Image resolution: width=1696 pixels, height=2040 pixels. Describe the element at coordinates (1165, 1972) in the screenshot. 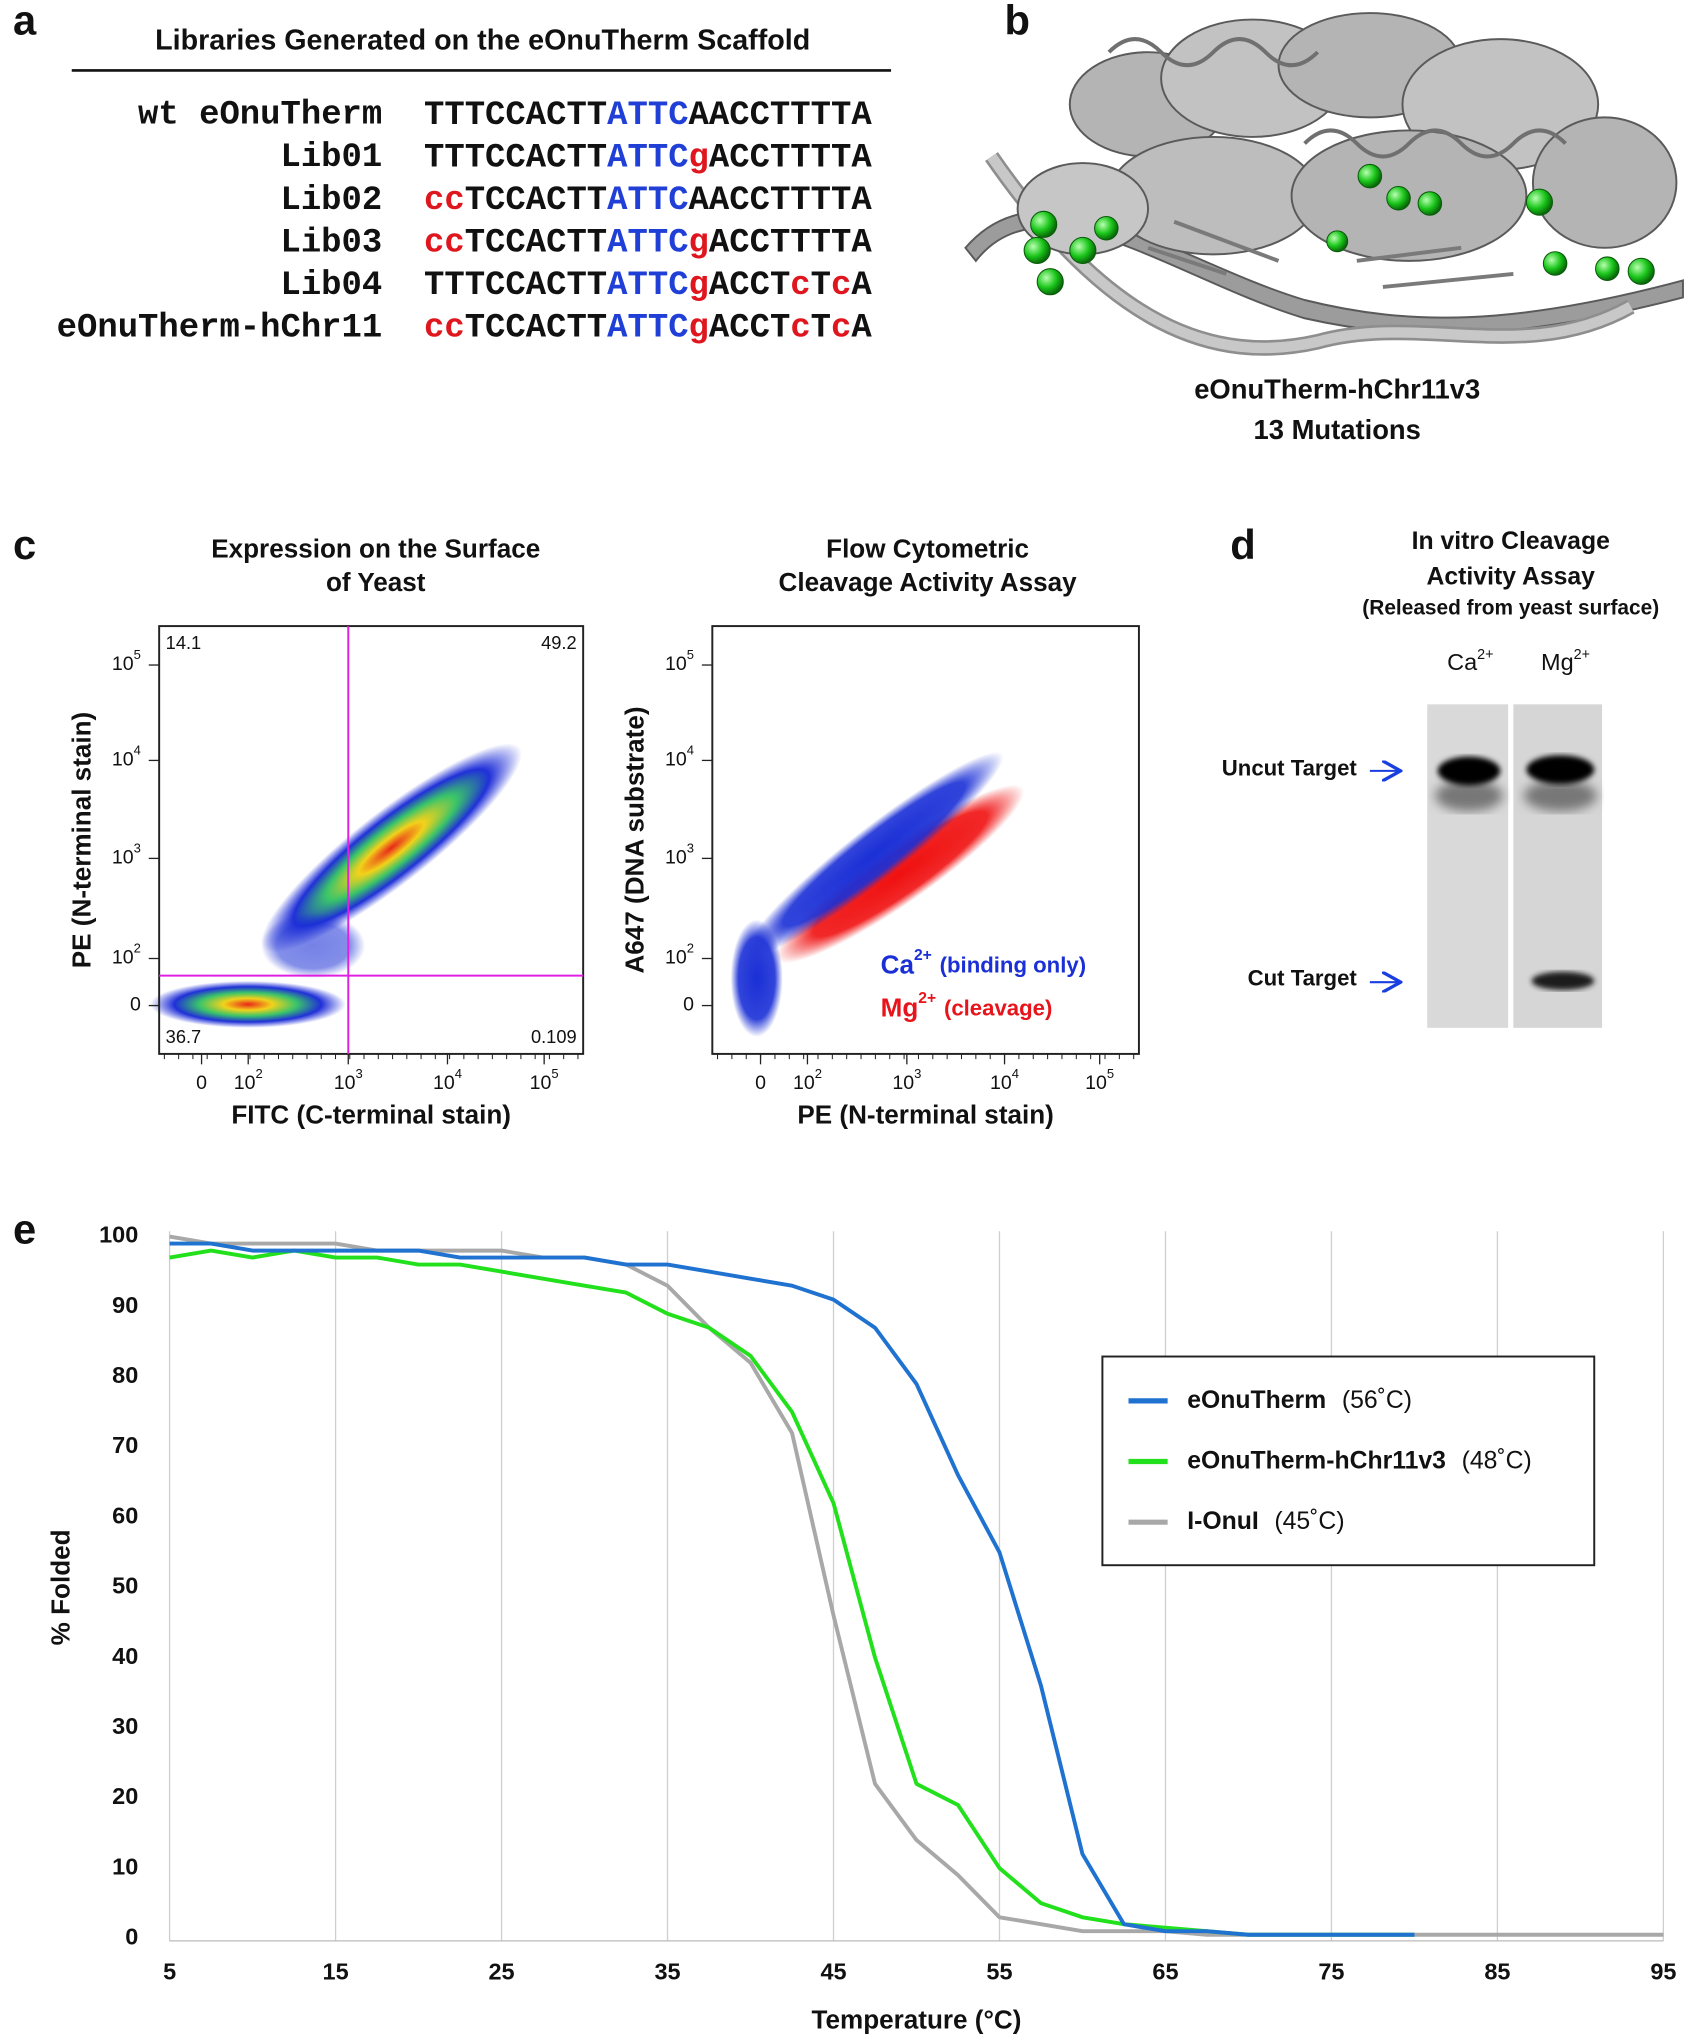

I see `x-tick-label: 65` at that location.